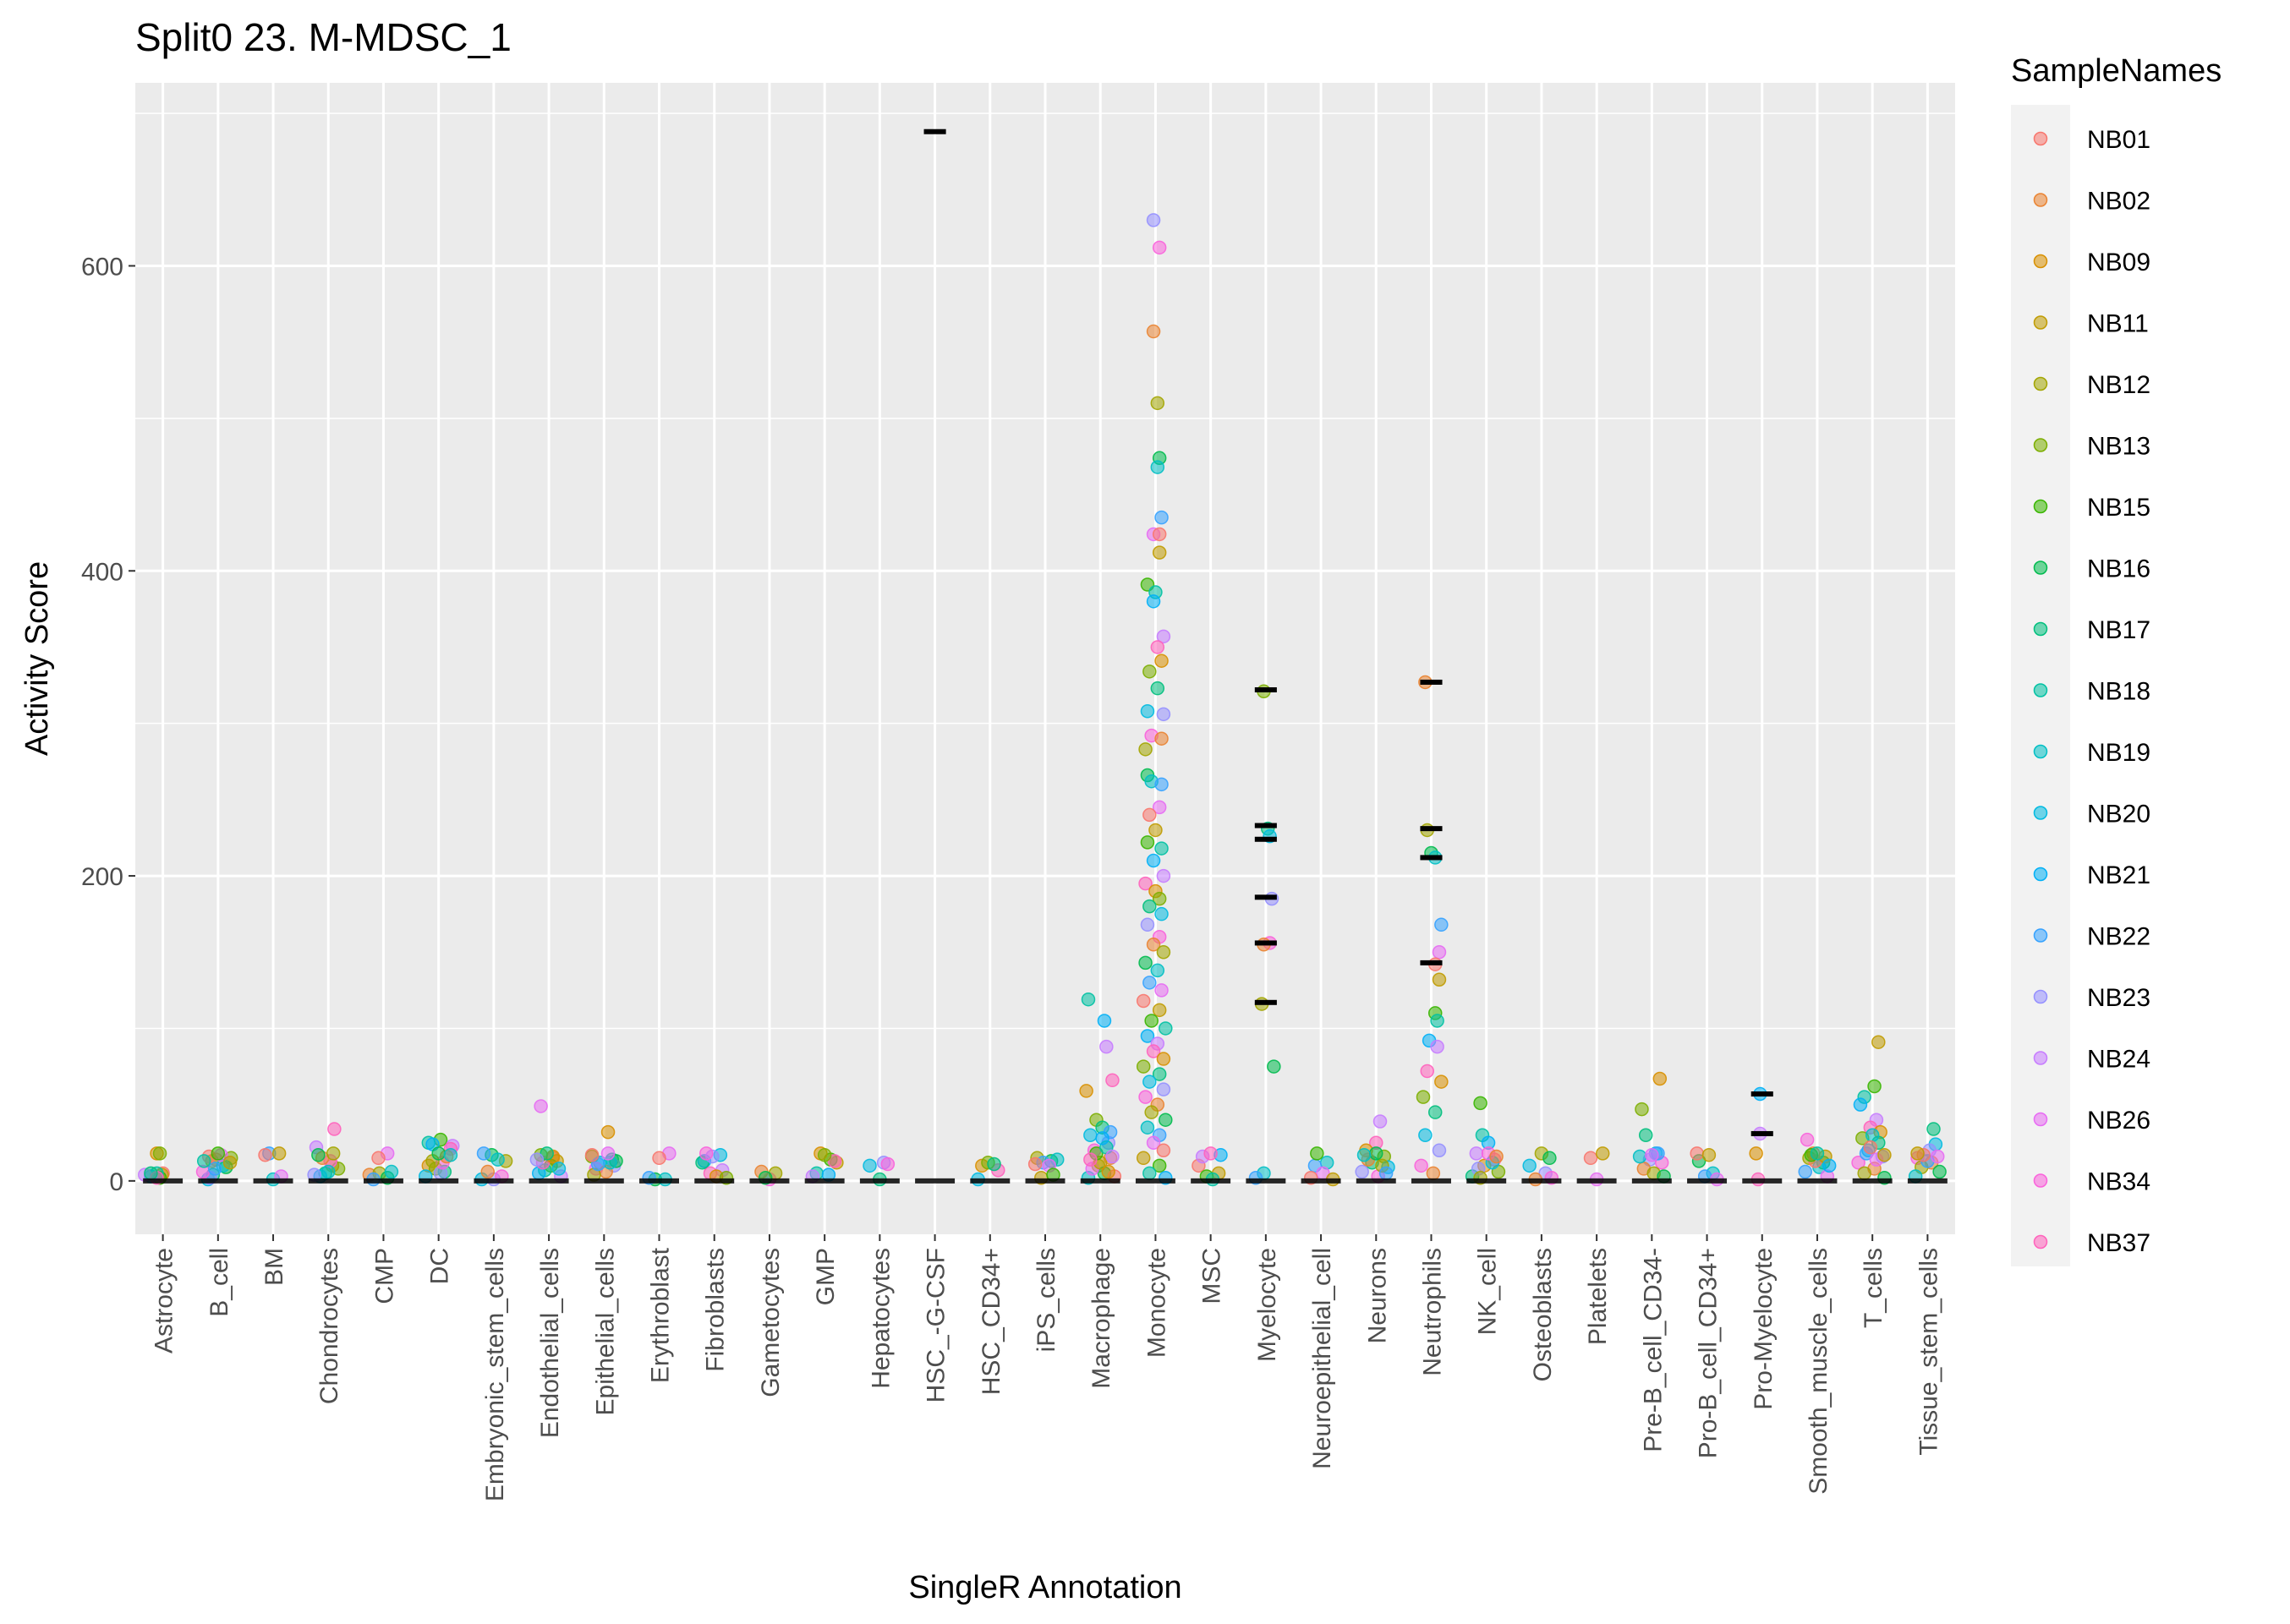 This screenshot has height=1624, width=2290. I want to click on x-axis-title: SingleR Annotation, so click(1044, 1587).